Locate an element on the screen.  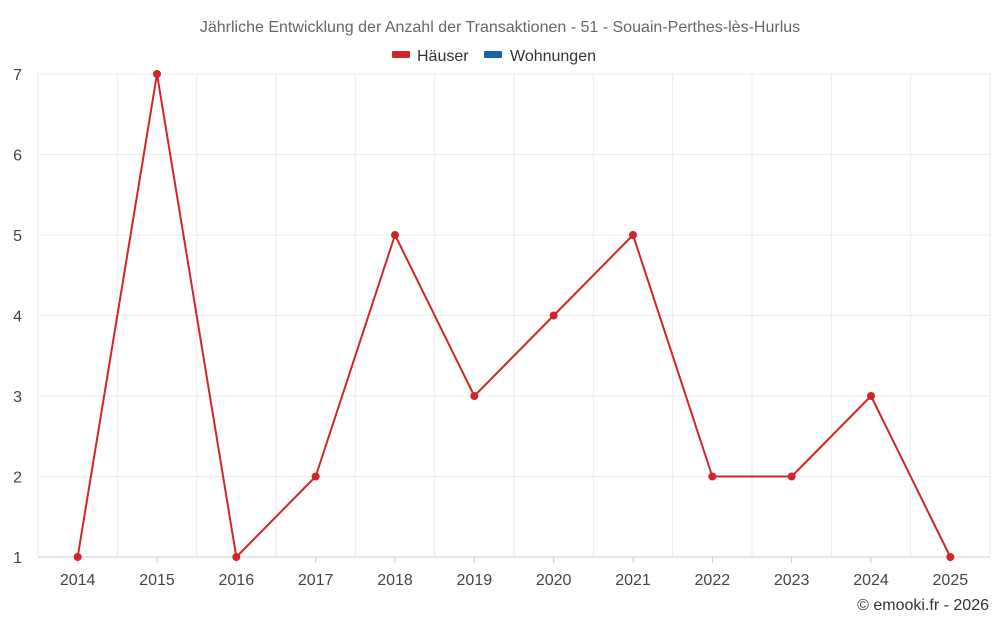
x-tick-label-2015: 2015 is located at coordinates (157, 580).